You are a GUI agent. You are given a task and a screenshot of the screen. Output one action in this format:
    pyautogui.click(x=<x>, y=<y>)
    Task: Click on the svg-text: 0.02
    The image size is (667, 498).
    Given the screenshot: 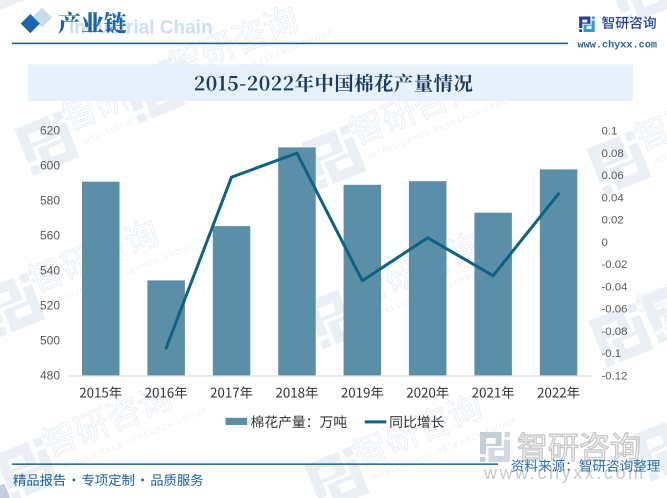 What is the action you would take?
    pyautogui.click(x=613, y=221)
    